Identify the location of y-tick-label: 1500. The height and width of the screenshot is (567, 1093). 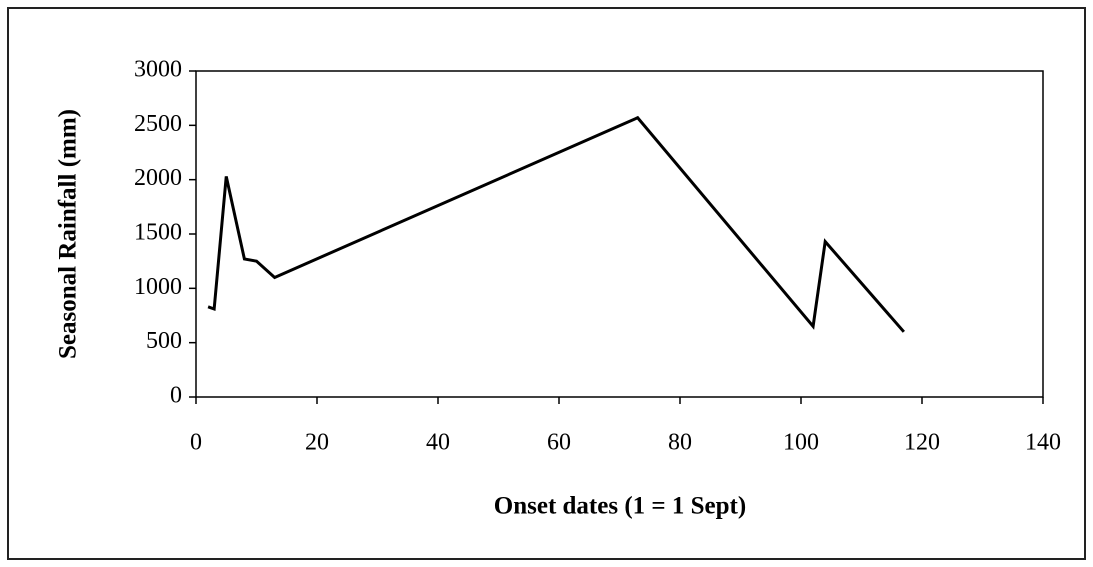
(158, 233).